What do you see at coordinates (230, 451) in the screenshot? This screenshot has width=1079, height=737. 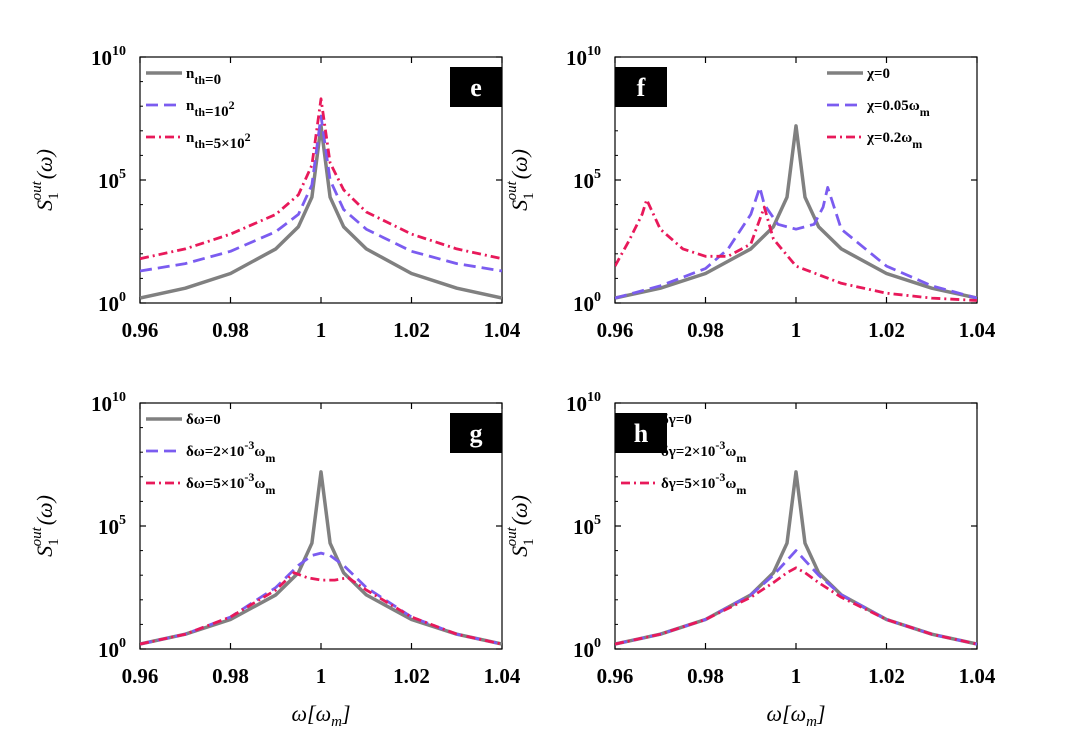 I see `legend-entry: δω=2×10-3ωm` at bounding box center [230, 451].